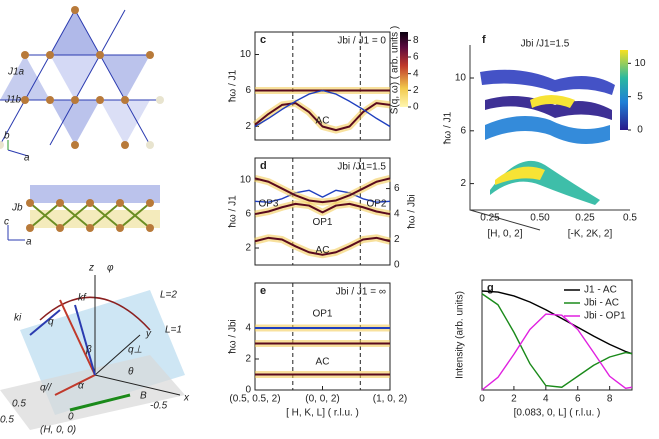 This screenshot has width=659, height=439. I want to click on x2-tick-label: 0.25, so click(585, 218).